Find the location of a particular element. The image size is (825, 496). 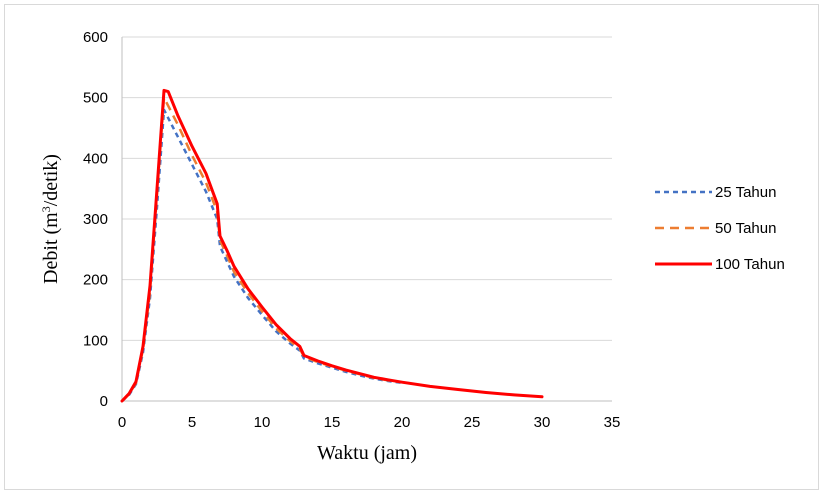

y-tick-label: 300 is located at coordinates (95, 219).